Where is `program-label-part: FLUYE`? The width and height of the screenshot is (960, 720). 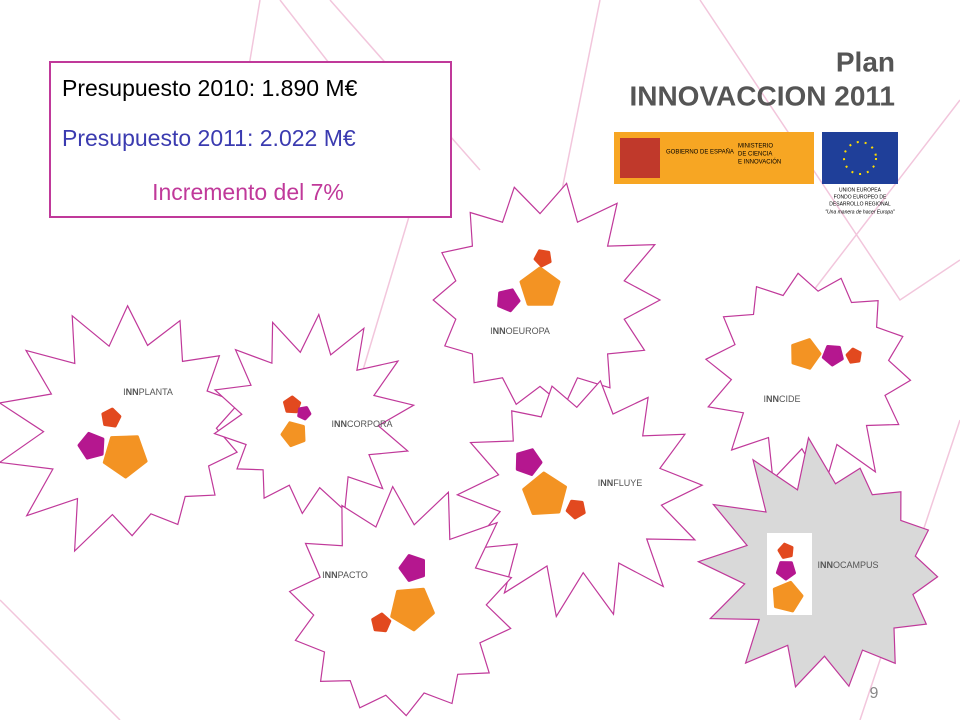 program-label-part: FLUYE is located at coordinates (627, 483).